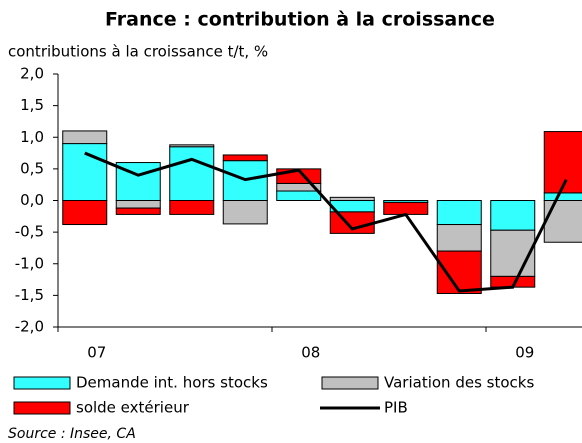  I want to click on legend-label: Demande int. hors stocks, so click(172, 383).